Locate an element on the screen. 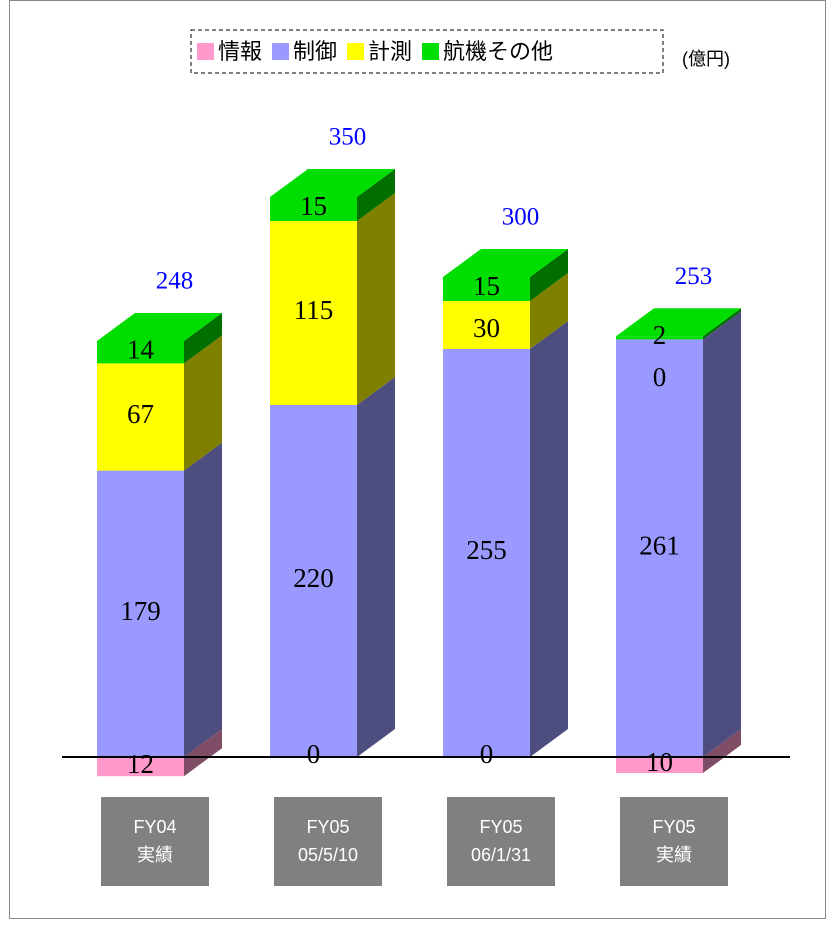  legend-label: 航機その他 is located at coordinates (498, 51).